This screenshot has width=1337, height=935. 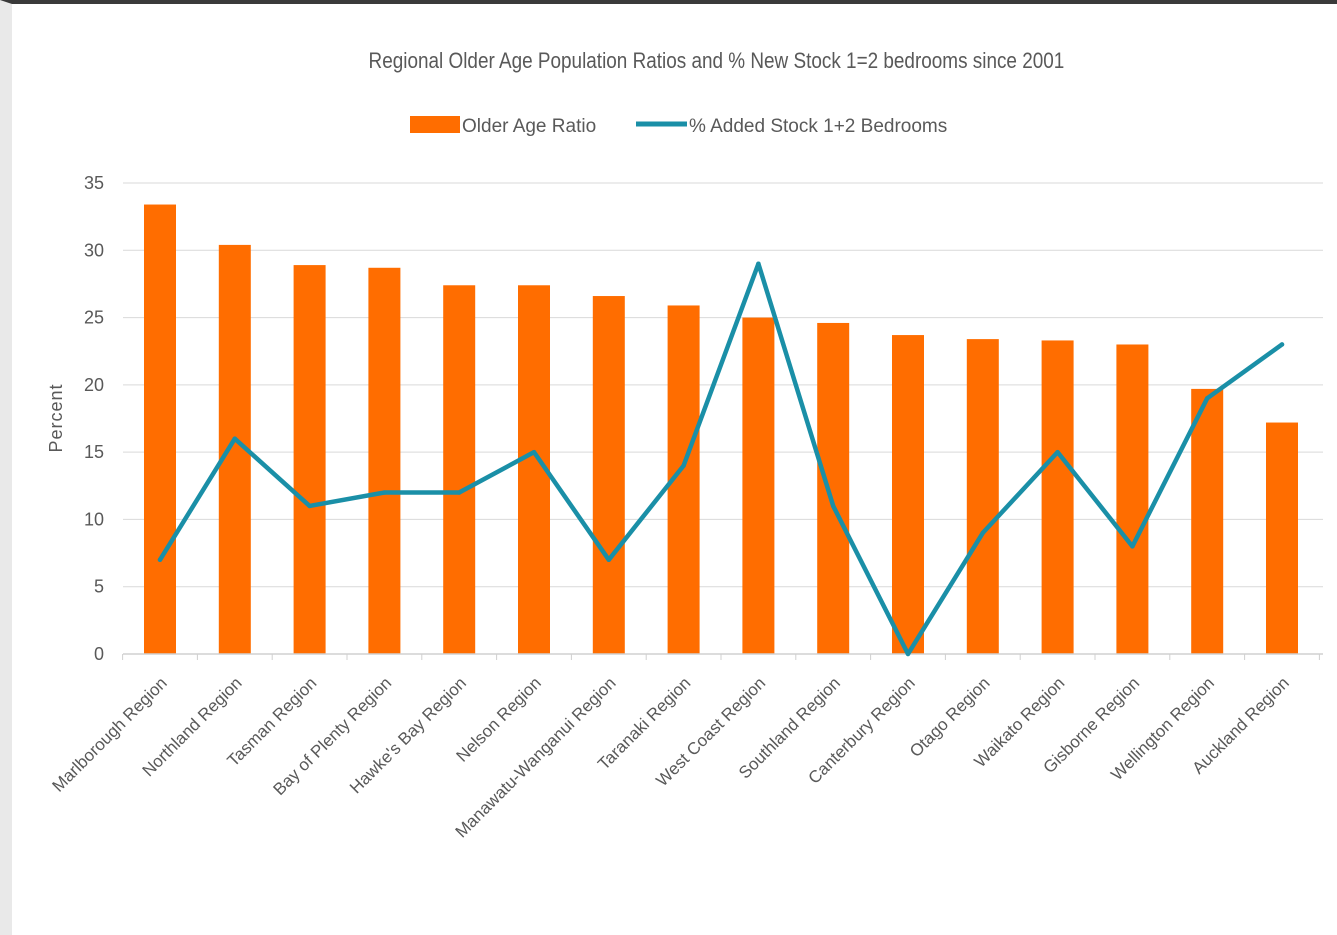 What do you see at coordinates (94, 418) in the screenshot?
I see `y-axis-ticks: 0 5 10 15 20 25 30 35` at bounding box center [94, 418].